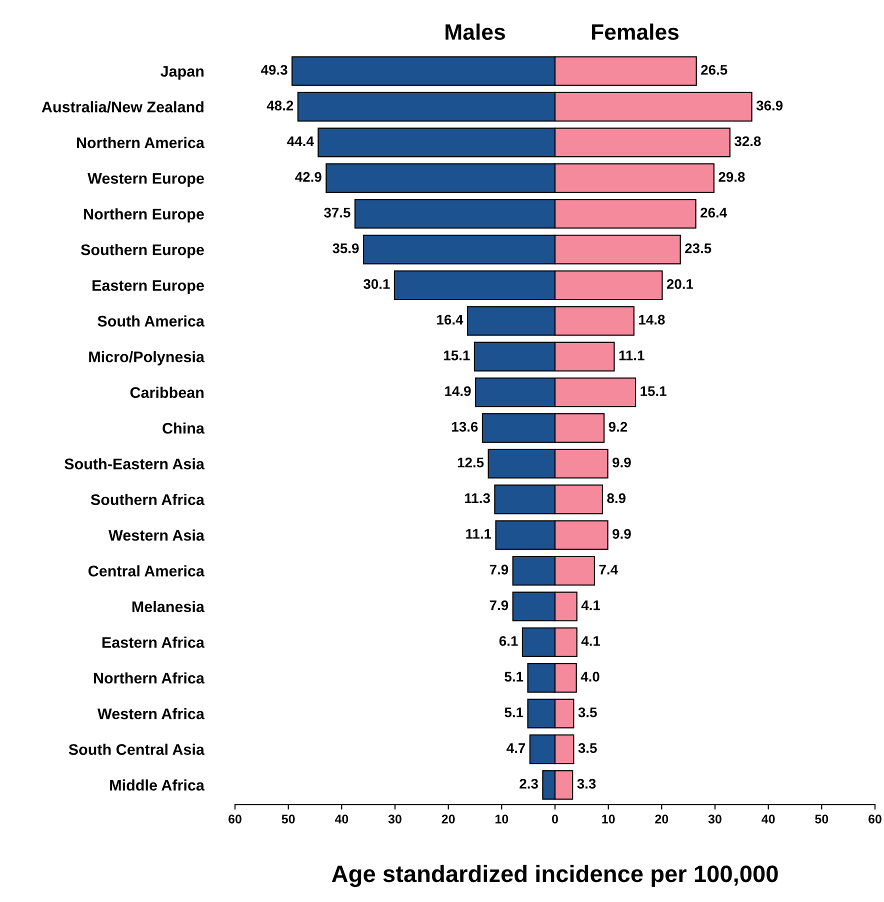 This screenshot has height=902, width=884. I want to click on data-label: 26.4, so click(714, 213).